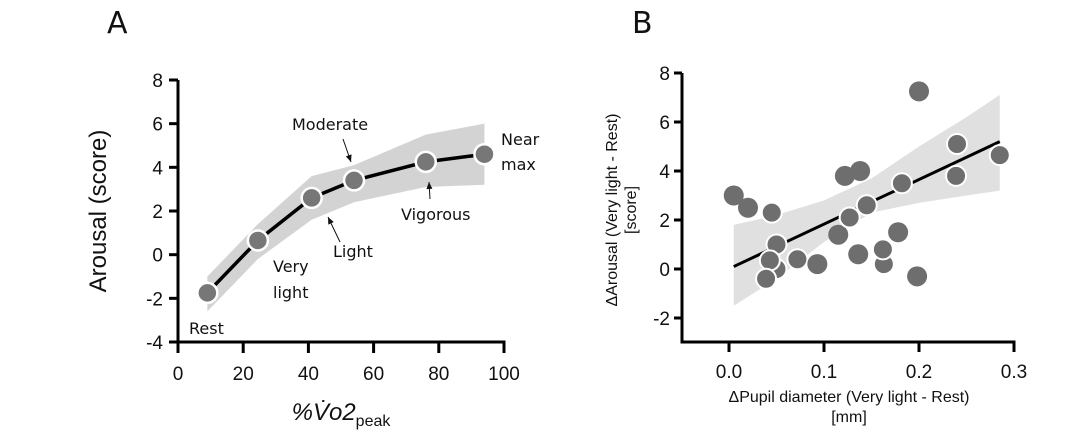  Describe the element at coordinates (157, 125) in the screenshot. I see `panel-a-y-tick-label: 6` at that location.